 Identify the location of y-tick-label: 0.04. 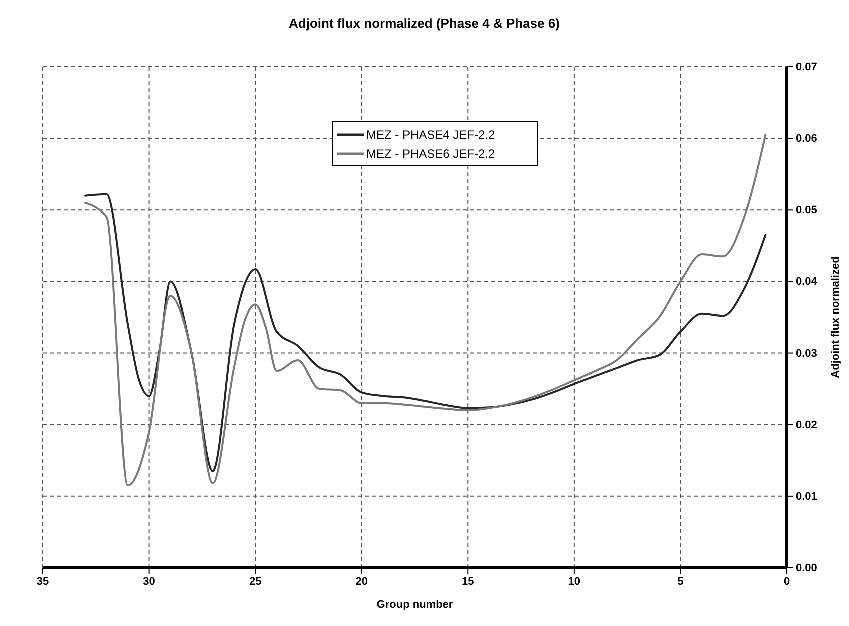
(807, 282).